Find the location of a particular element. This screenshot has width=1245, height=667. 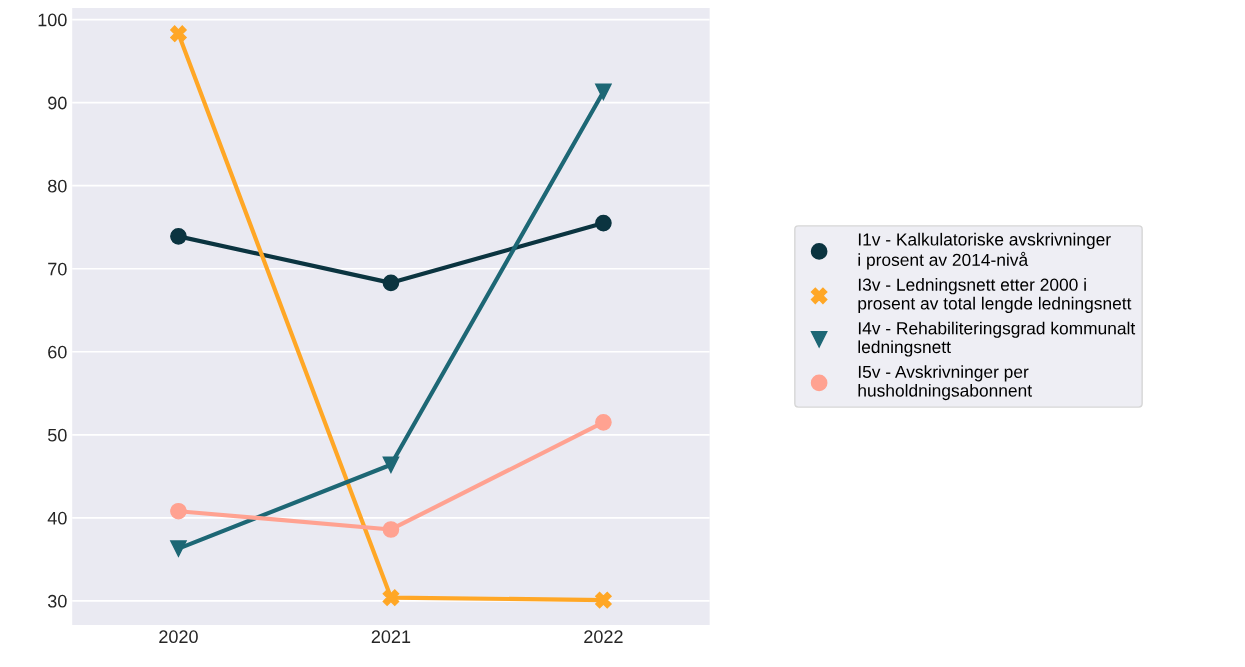

y-tick-label: 40 is located at coordinates (57, 518).